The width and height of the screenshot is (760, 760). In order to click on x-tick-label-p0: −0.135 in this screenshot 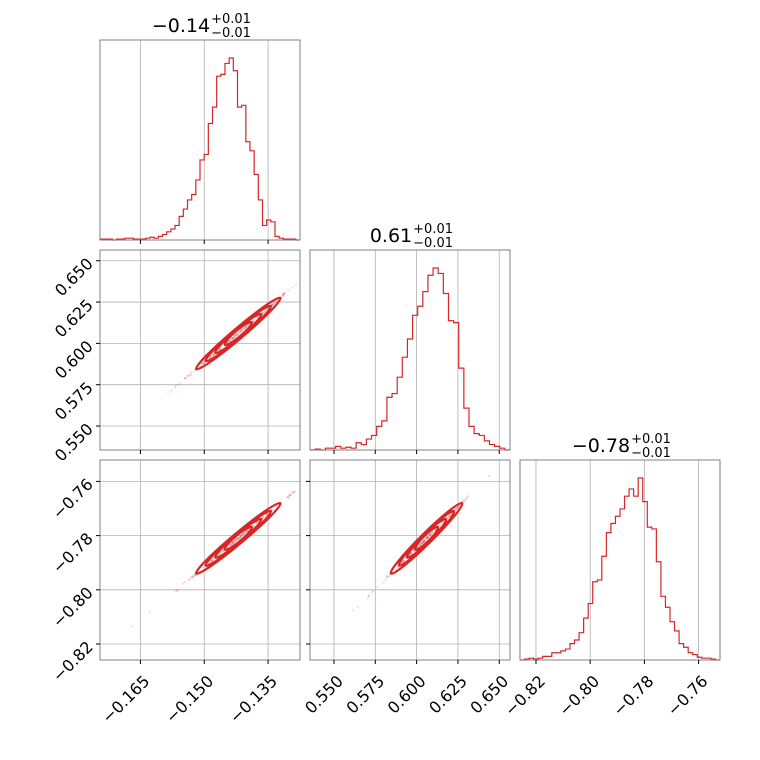, I will do `click(253, 699)`.